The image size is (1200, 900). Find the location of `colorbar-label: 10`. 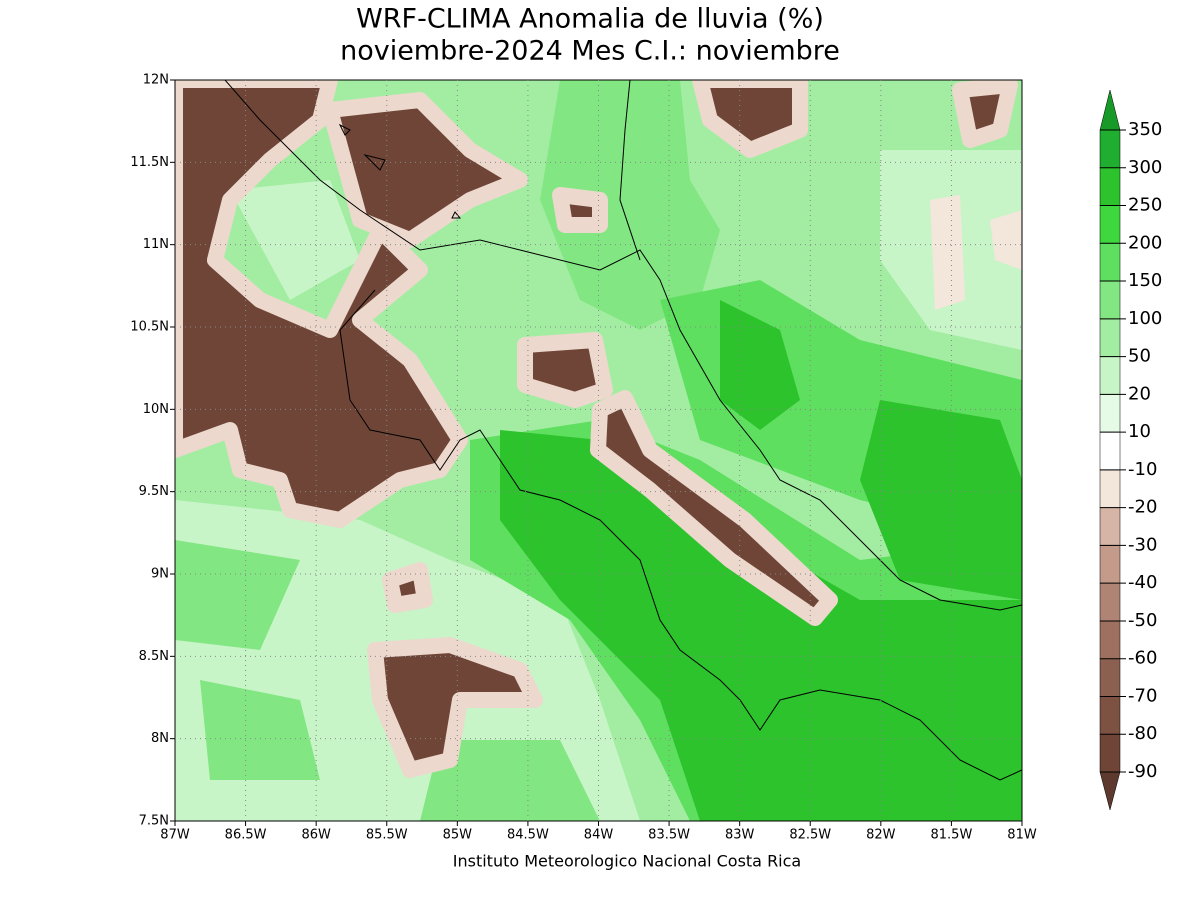

colorbar-label: 10 is located at coordinates (1139, 431).